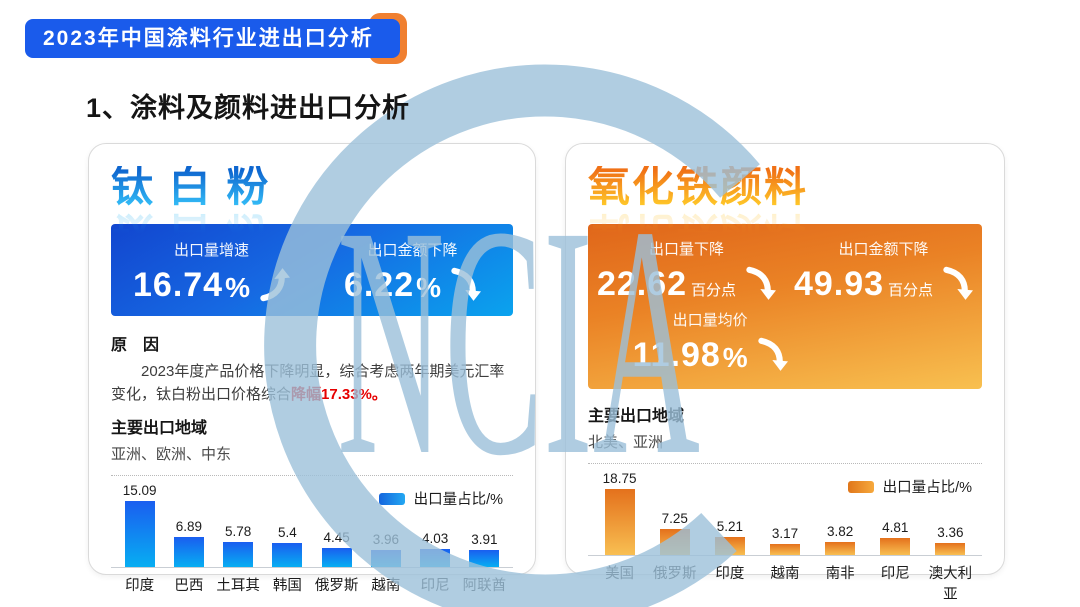 Image resolution: width=1080 pixels, height=607 pixels. I want to click on bar-column: 5.4, so click(287, 546).